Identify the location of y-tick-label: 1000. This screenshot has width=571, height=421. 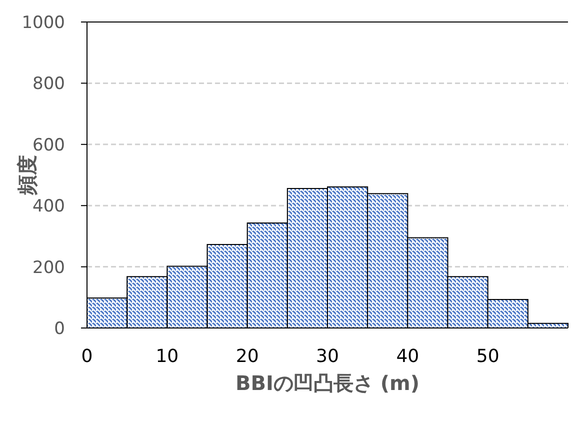
(43, 23).